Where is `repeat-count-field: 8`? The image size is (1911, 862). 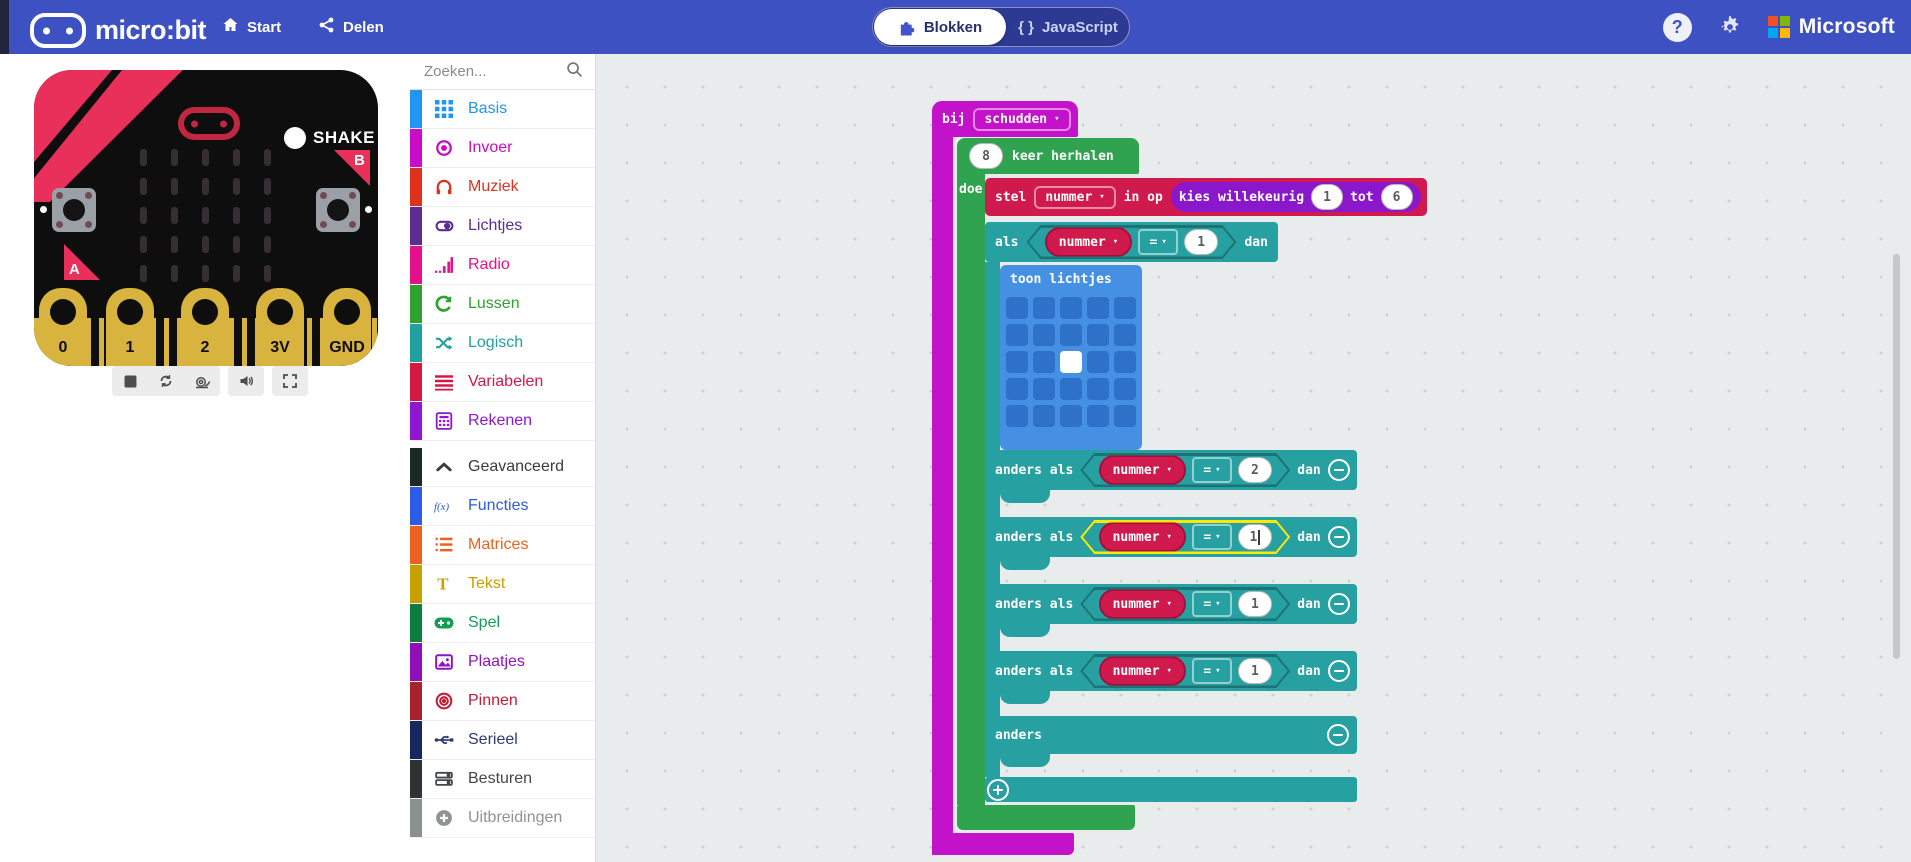
repeat-count-field: 8 is located at coordinates (986, 156).